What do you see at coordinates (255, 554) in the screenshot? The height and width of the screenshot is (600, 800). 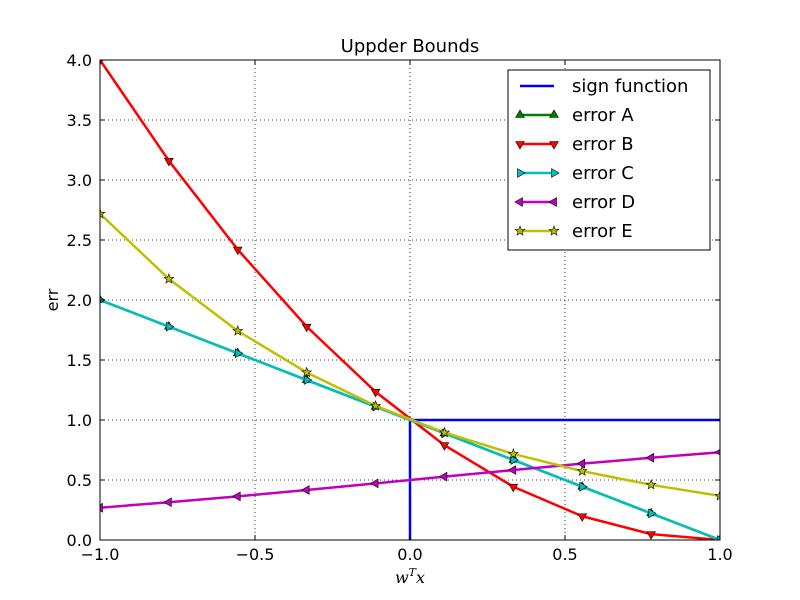 I see `x-tick-label: −0.5` at bounding box center [255, 554].